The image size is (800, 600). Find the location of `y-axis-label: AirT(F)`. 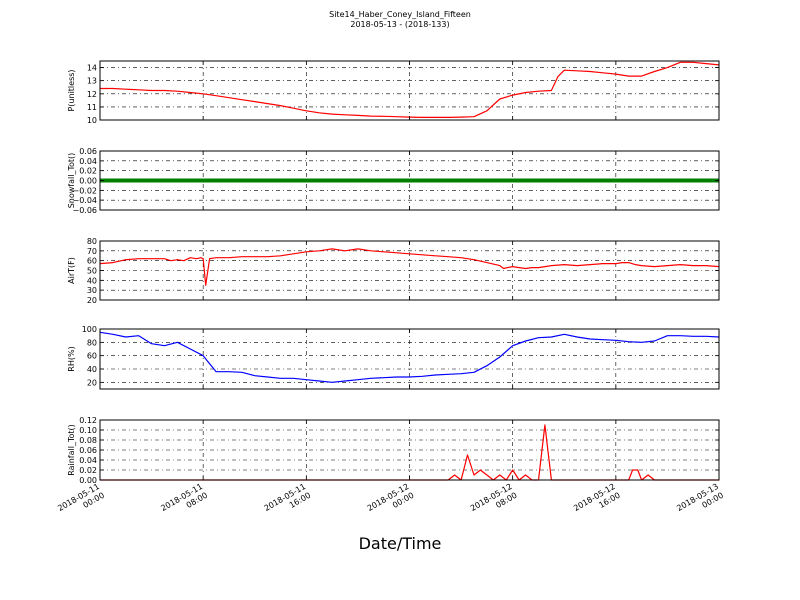

y-axis-label: AirT(F) is located at coordinates (71, 270).